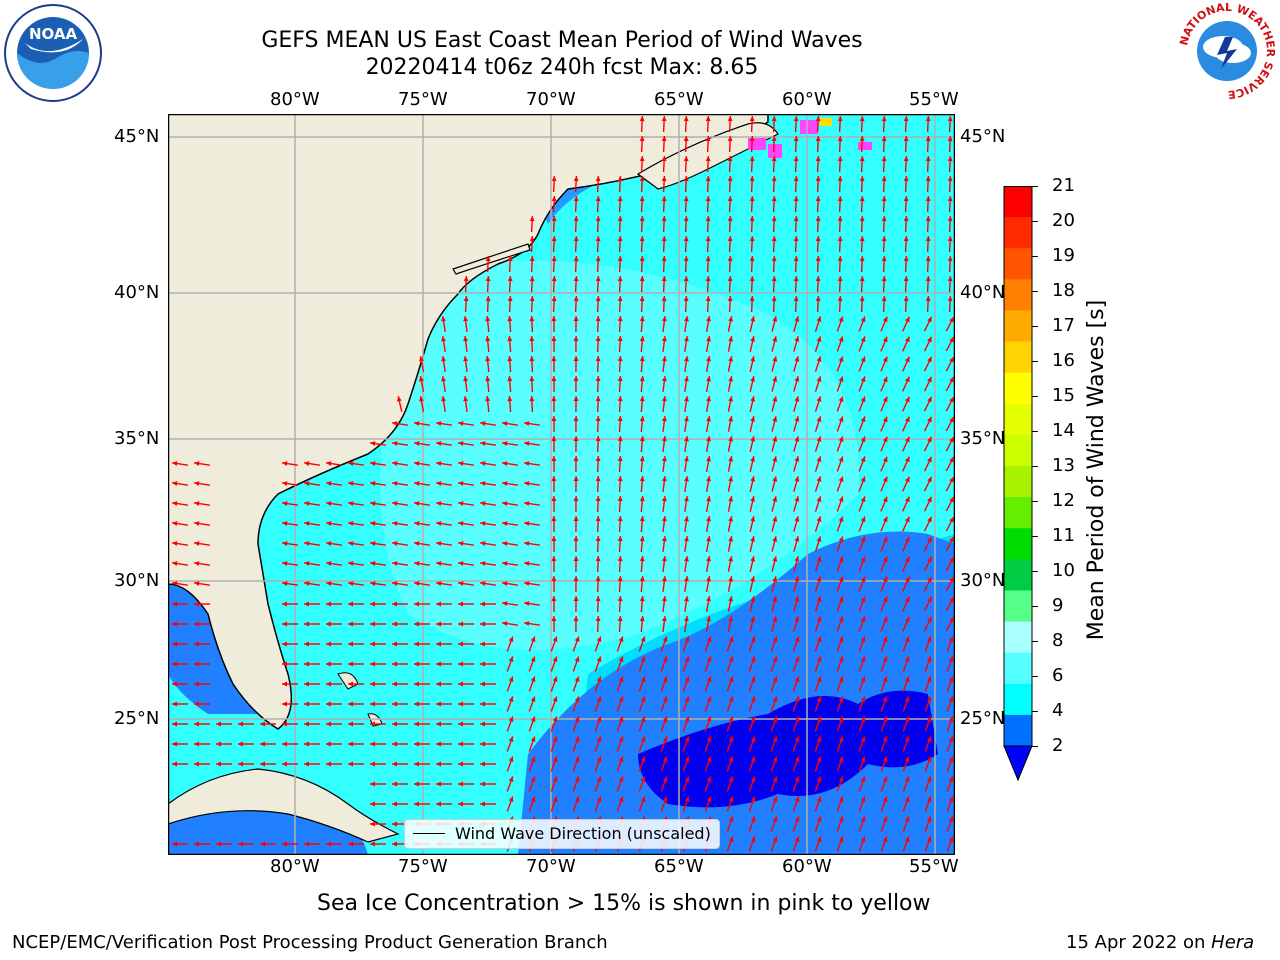 Image resolution: width=1280 pixels, height=960 pixels. Describe the element at coordinates (295, 99) in the screenshot. I see `lon-label-top: 80°W` at that location.